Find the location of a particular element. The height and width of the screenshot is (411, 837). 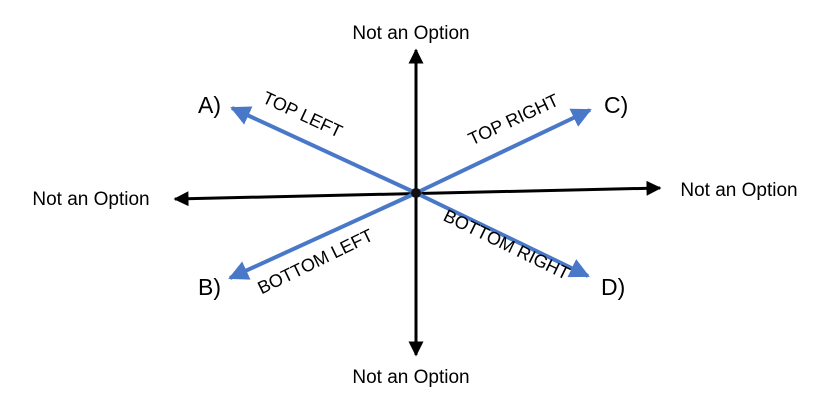

bottom-right-label: BOTTOM RIGHT is located at coordinates (506, 244).